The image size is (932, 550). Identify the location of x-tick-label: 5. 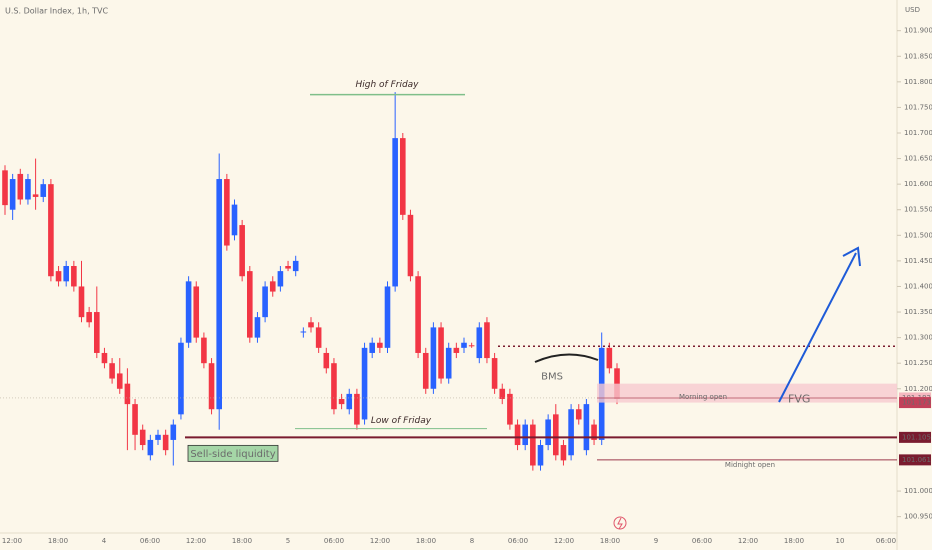
(288, 541).